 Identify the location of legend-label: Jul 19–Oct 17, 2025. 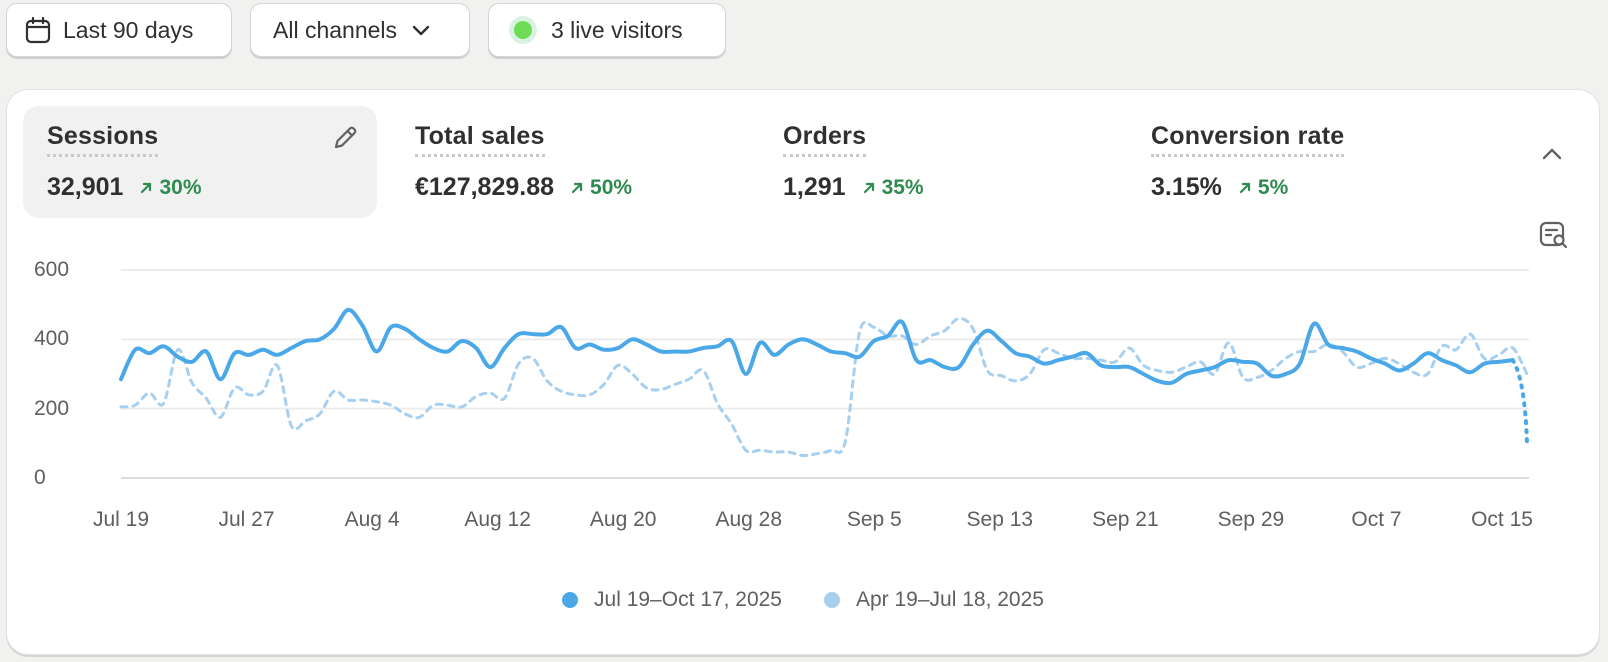
(688, 599).